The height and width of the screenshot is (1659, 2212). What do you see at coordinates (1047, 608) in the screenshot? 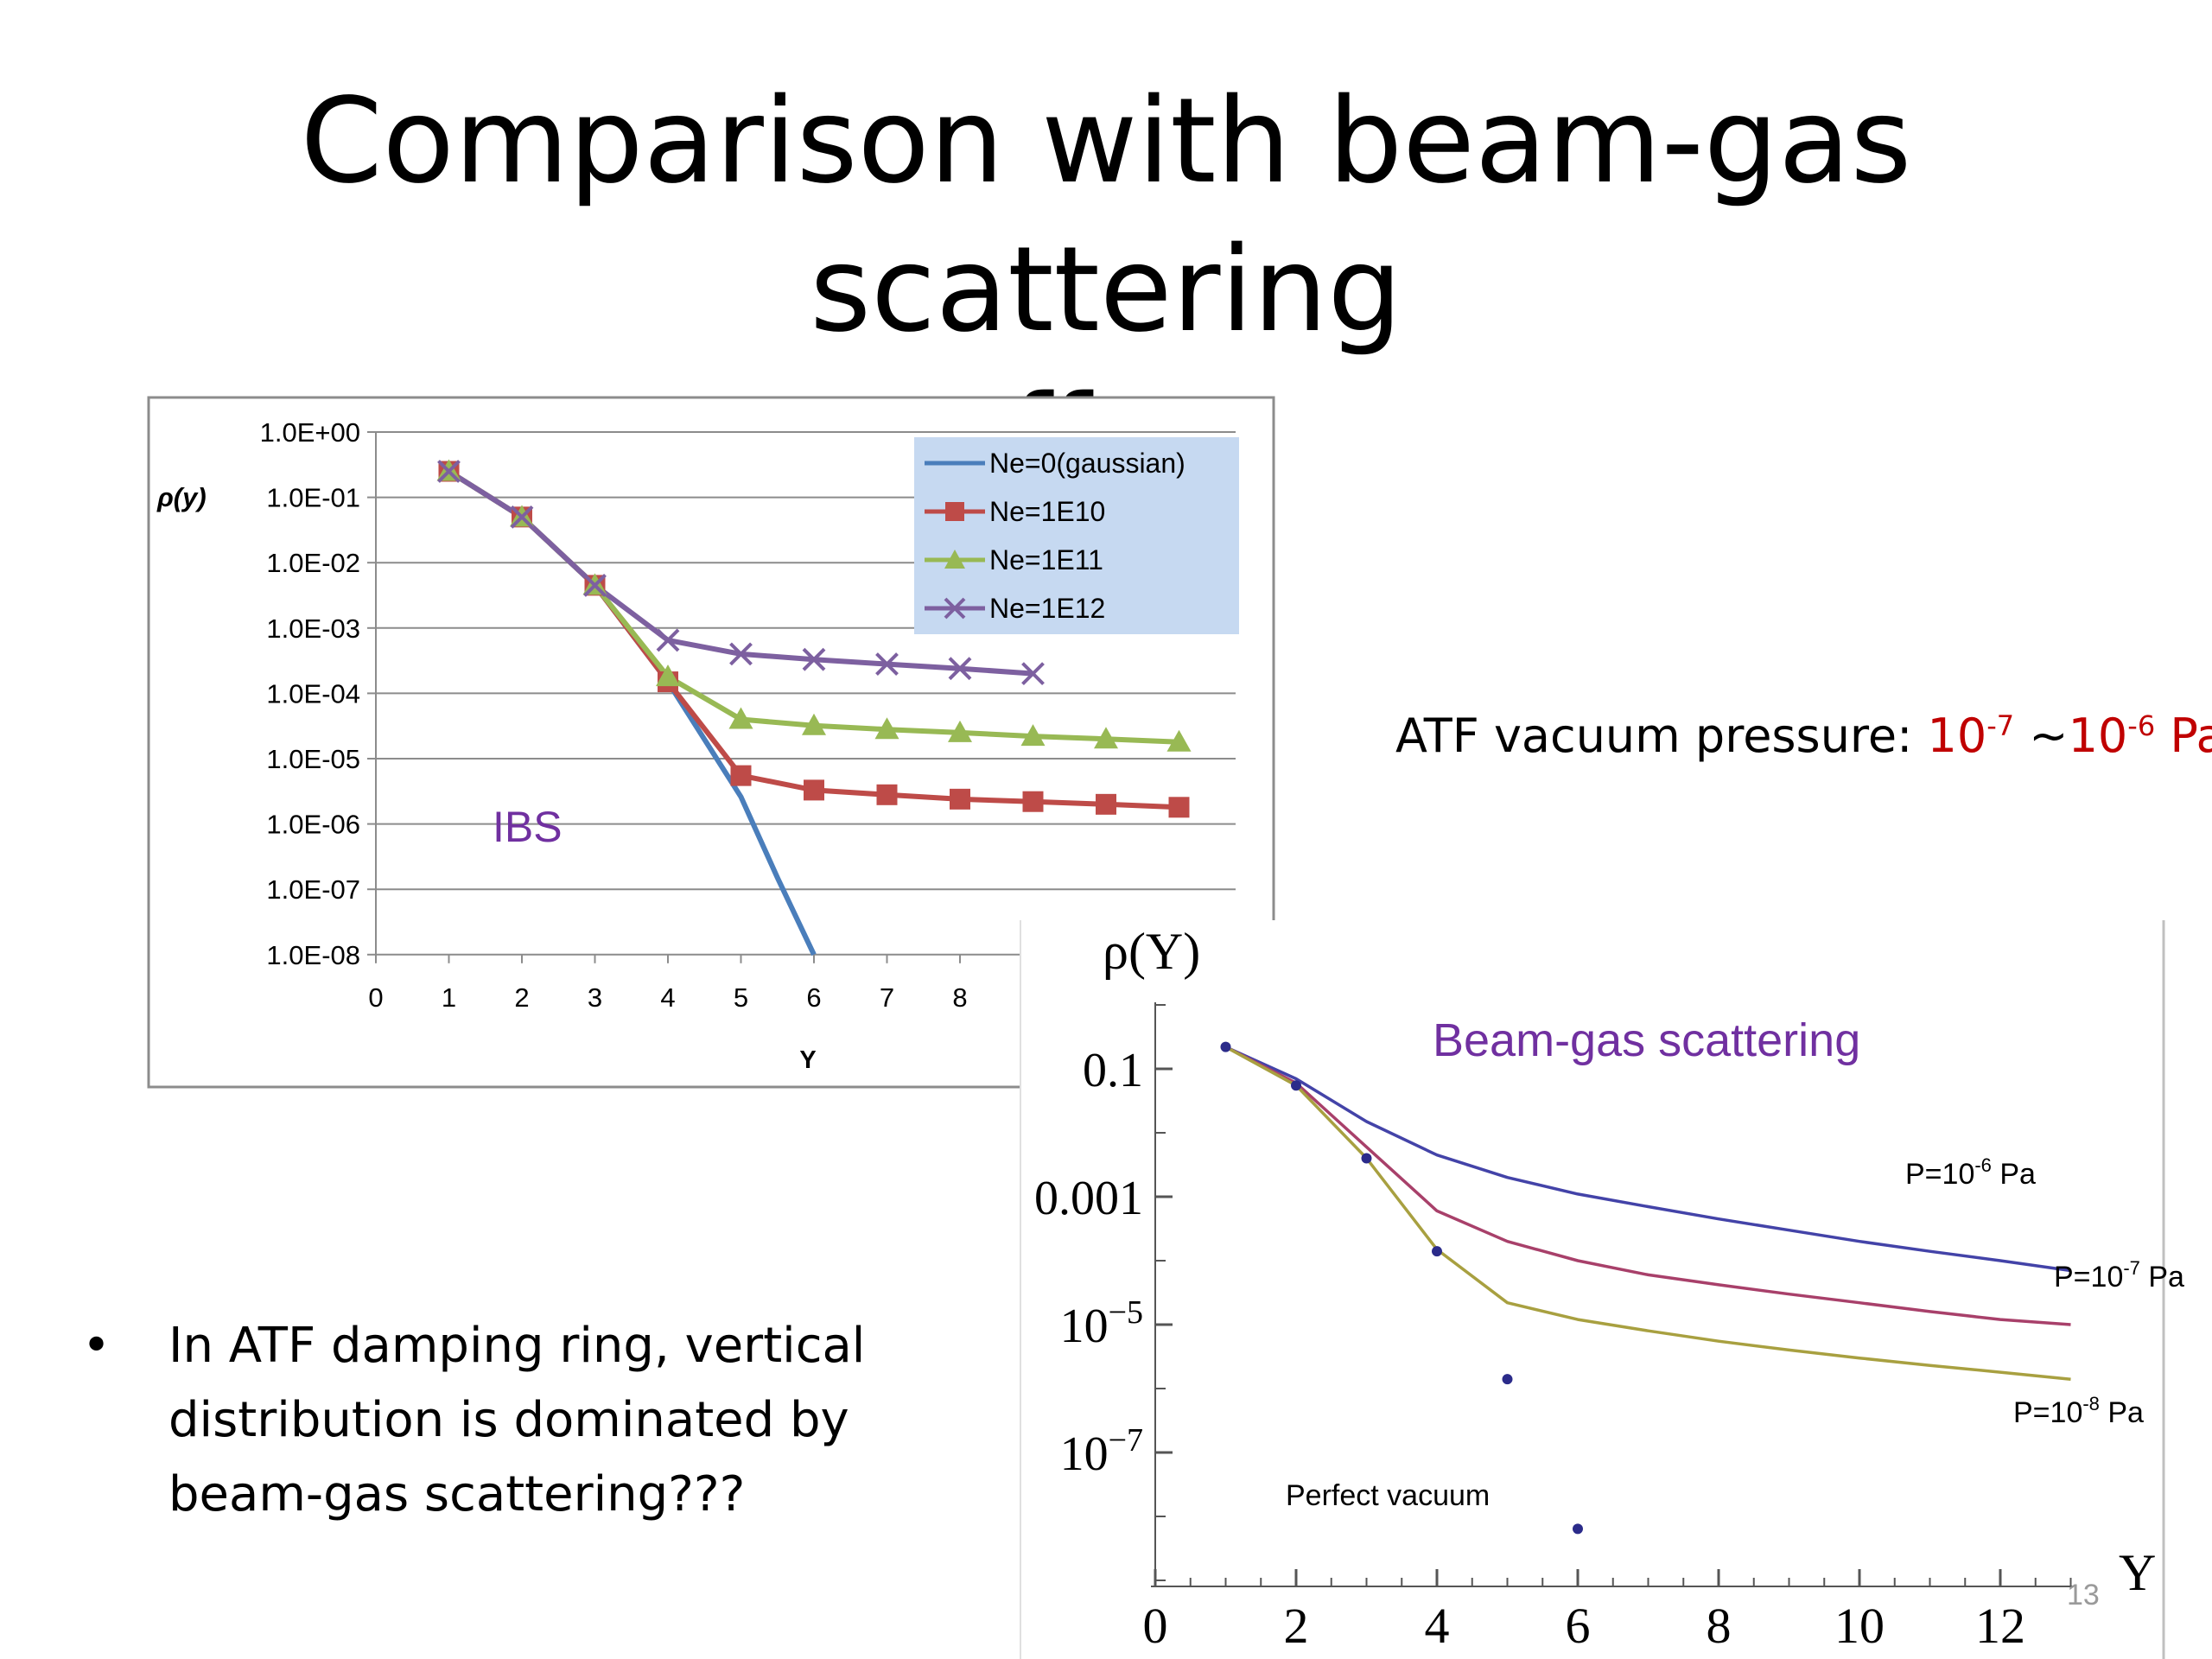
I see `legend-label: Ne=1E12` at bounding box center [1047, 608].